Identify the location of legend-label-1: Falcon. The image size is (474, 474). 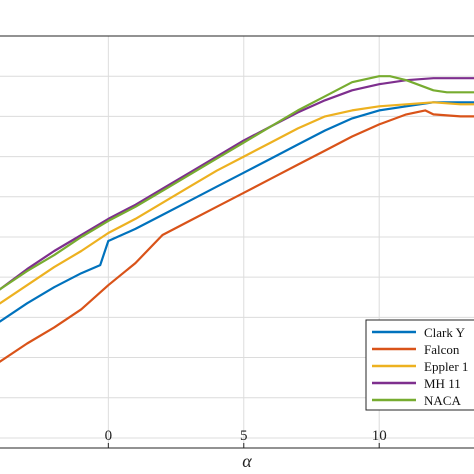
(442, 349).